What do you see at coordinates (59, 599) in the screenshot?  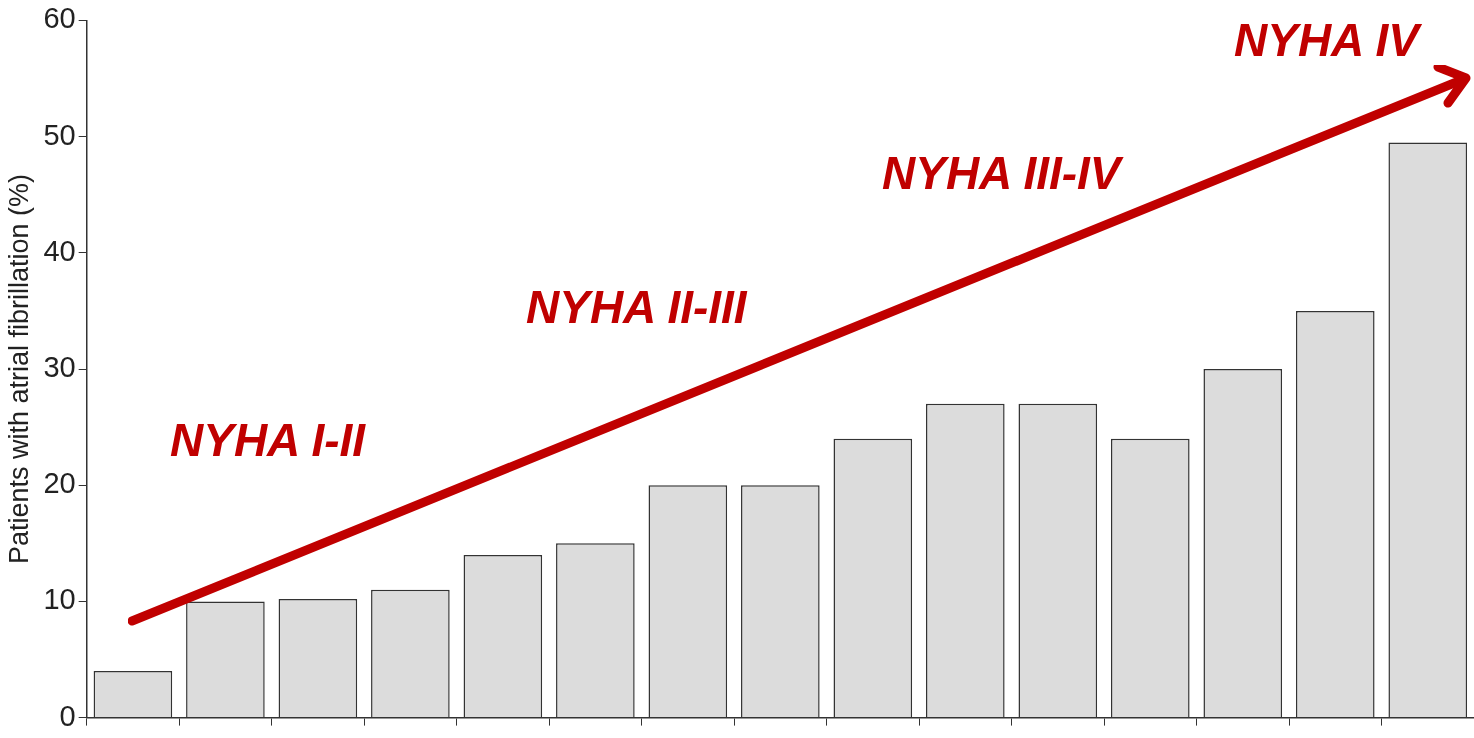 I see `y-tick-label: 10` at bounding box center [59, 599].